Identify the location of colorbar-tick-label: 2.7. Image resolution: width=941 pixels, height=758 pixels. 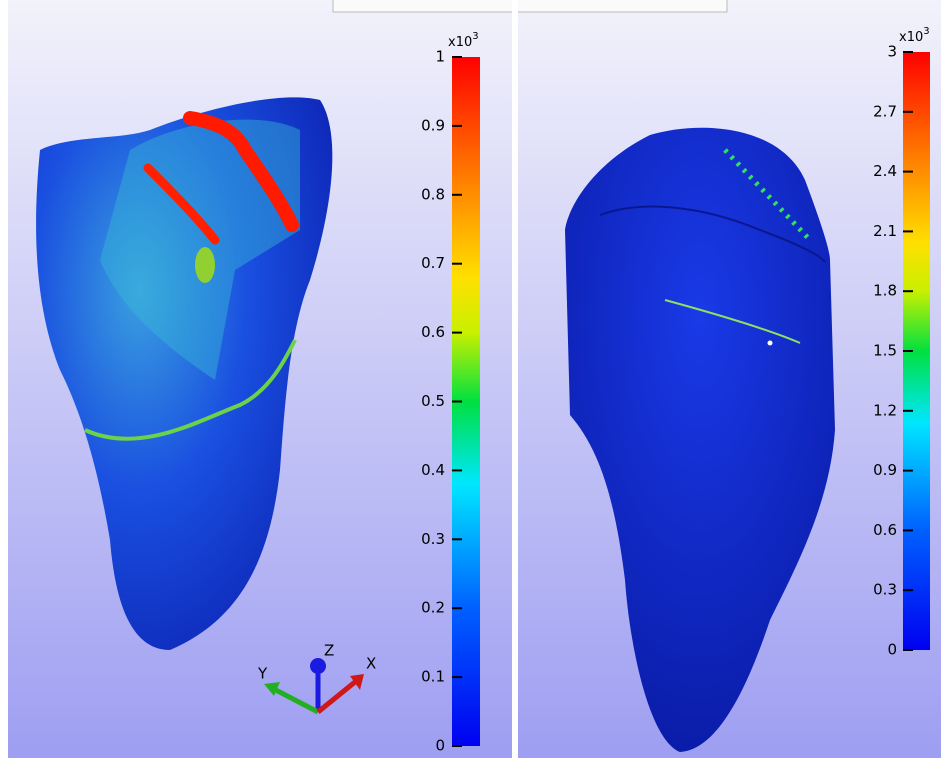
(885, 111).